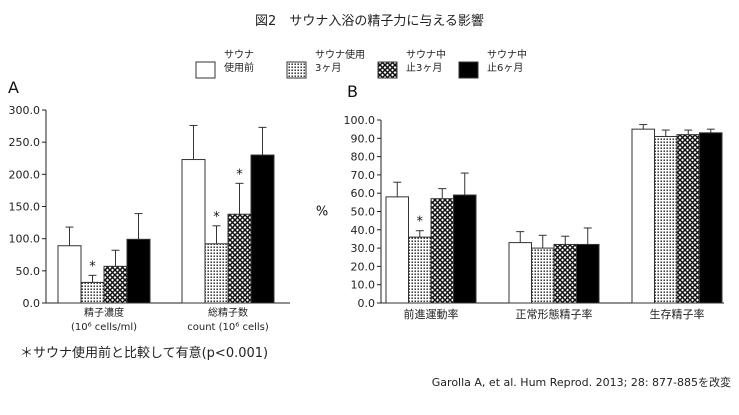  Describe the element at coordinates (677, 314) in the screenshot. I see `category-label: 生存精子率` at that location.